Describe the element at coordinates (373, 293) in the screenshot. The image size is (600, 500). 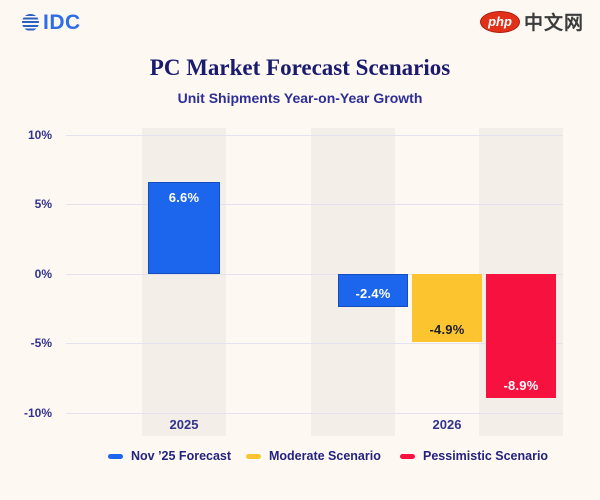
I see `bar-value-label: -2.4%` at that location.